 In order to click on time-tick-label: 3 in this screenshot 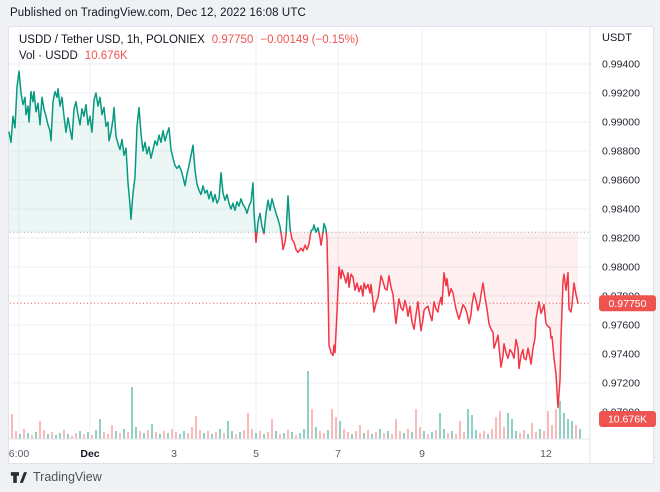, I will do `click(174, 454)`.